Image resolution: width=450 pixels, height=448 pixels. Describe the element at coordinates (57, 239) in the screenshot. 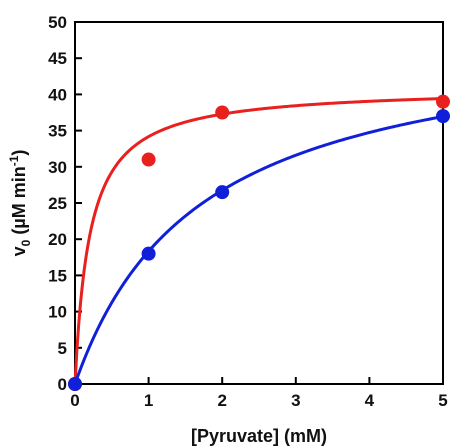

I see `y-tick-label: 20` at that location.